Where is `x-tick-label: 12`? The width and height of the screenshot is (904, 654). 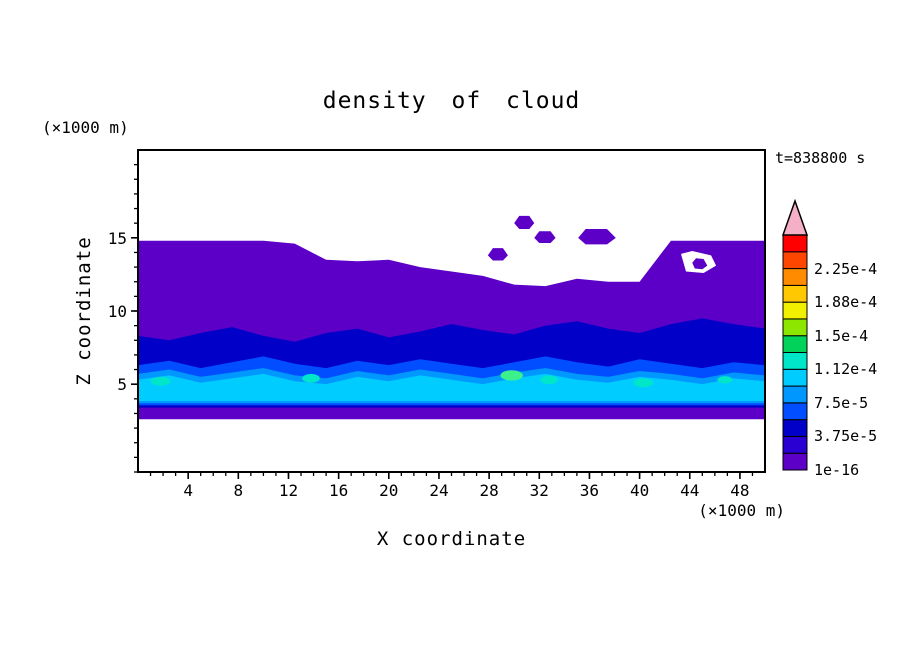
x-tick-label: 12 is located at coordinates (288, 490).